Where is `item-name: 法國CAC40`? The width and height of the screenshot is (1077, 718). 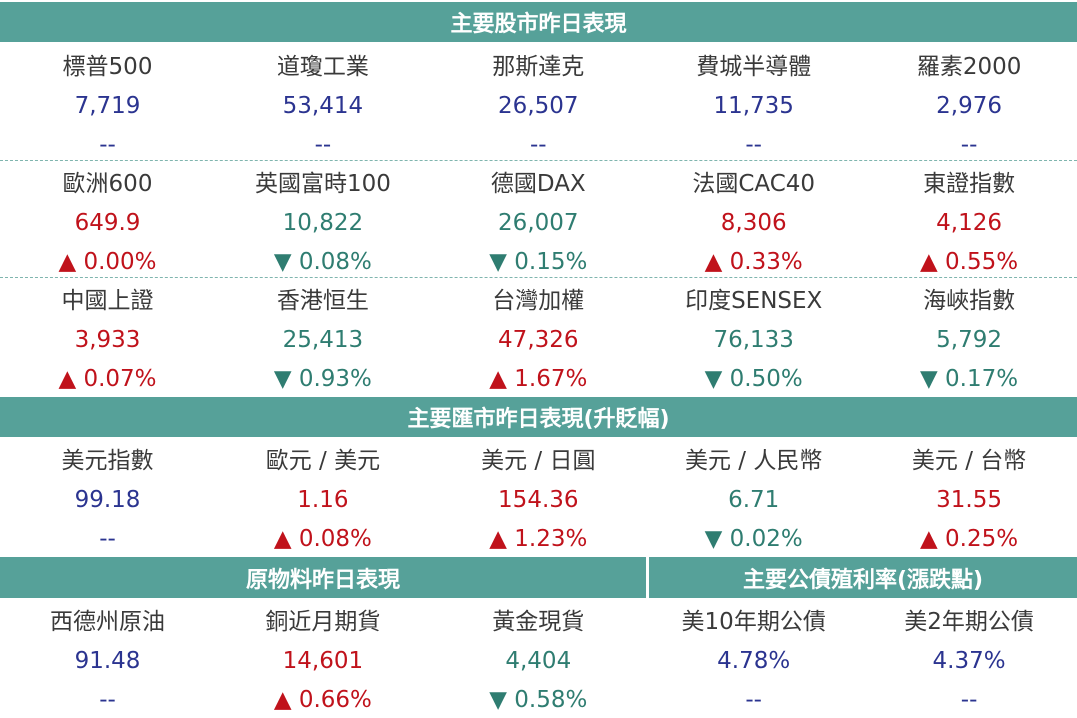
item-name: 法國CAC40 is located at coordinates (754, 184).